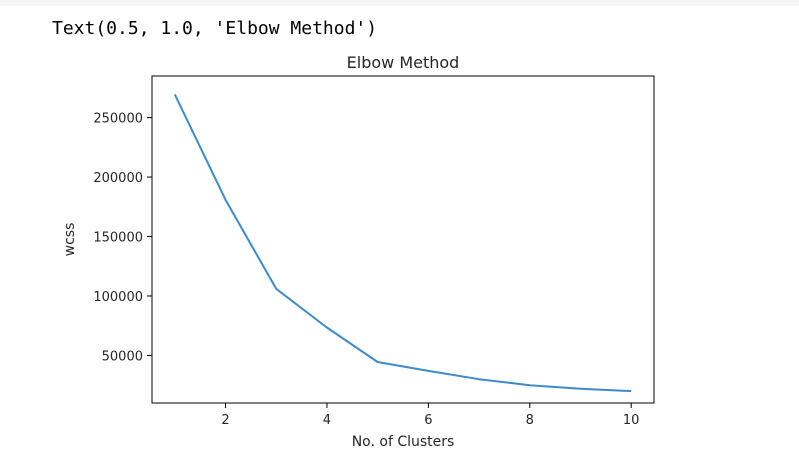 Image resolution: width=799 pixels, height=475 pixels. I want to click on chart-title: Elbow Method, so click(403, 62).